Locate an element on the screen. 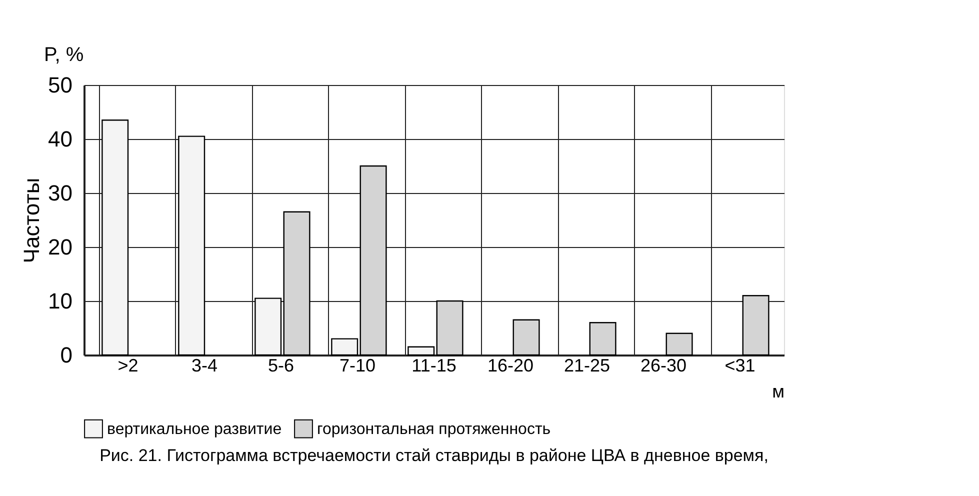  x-tick-label: 3-4 is located at coordinates (204, 366).